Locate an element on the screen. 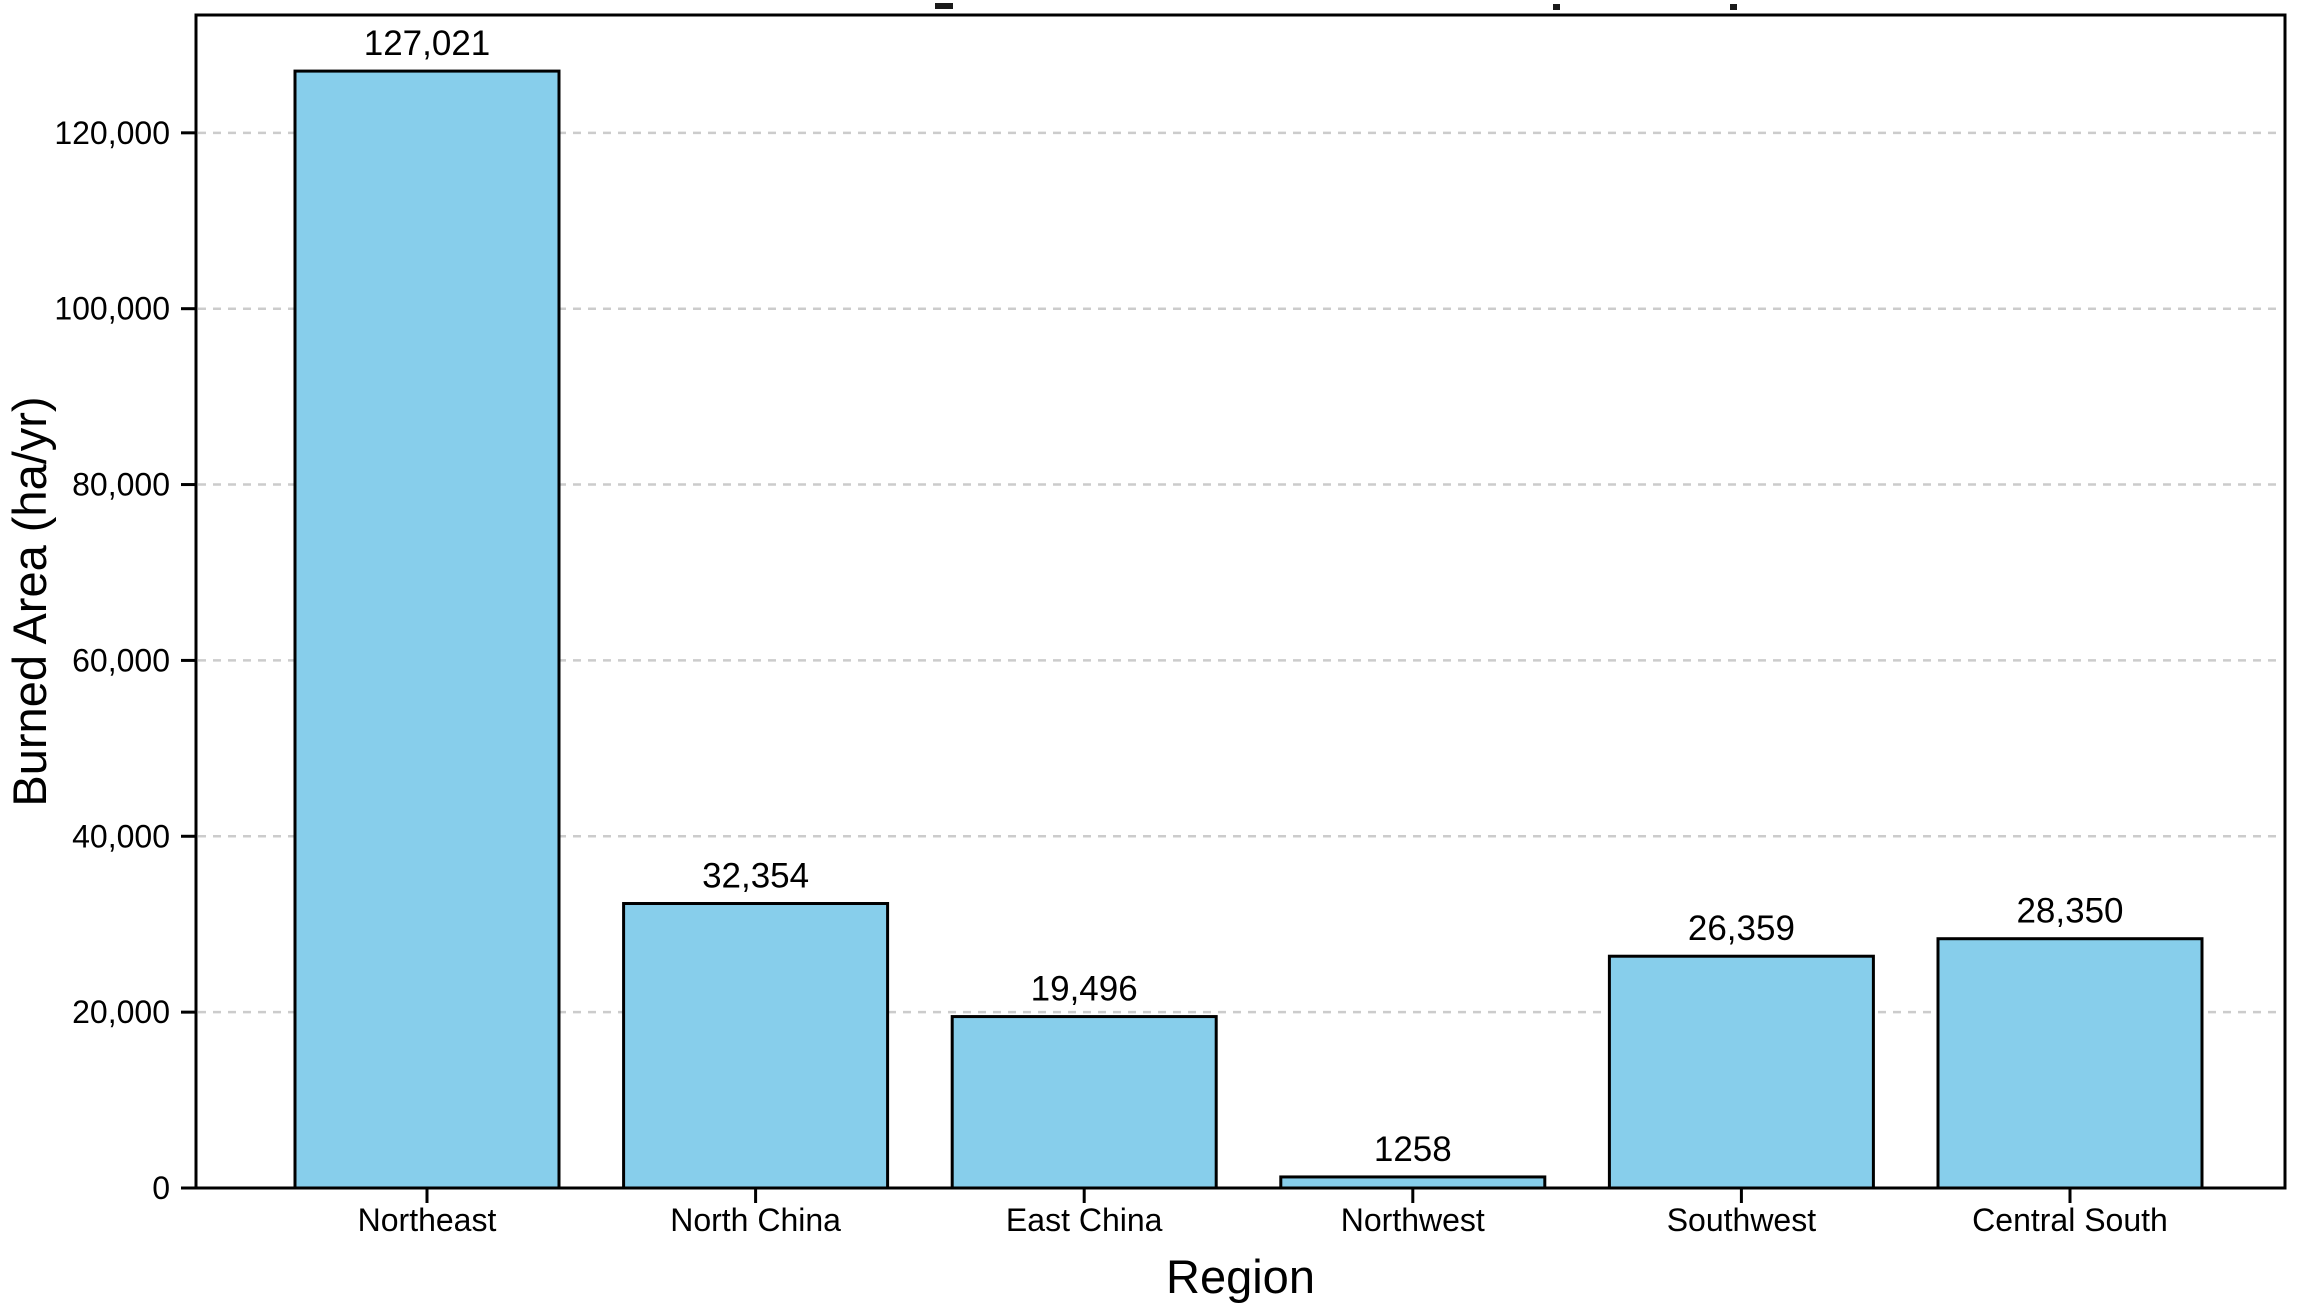 This screenshot has height=1304, width=2299. x-tick-label: Northeast is located at coordinates (427, 1220).